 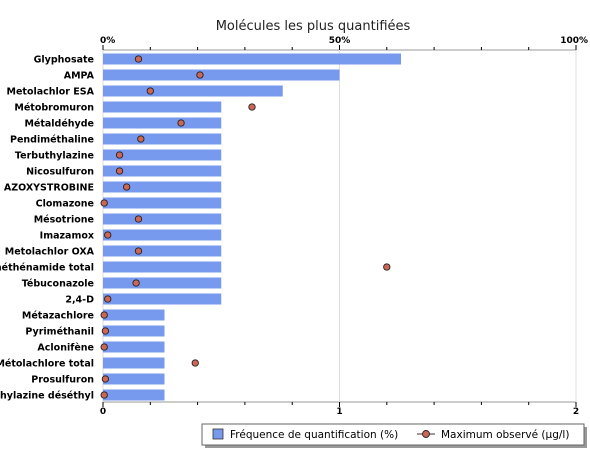 I want to click on category-label: Tébuconazole, so click(x=58, y=284).